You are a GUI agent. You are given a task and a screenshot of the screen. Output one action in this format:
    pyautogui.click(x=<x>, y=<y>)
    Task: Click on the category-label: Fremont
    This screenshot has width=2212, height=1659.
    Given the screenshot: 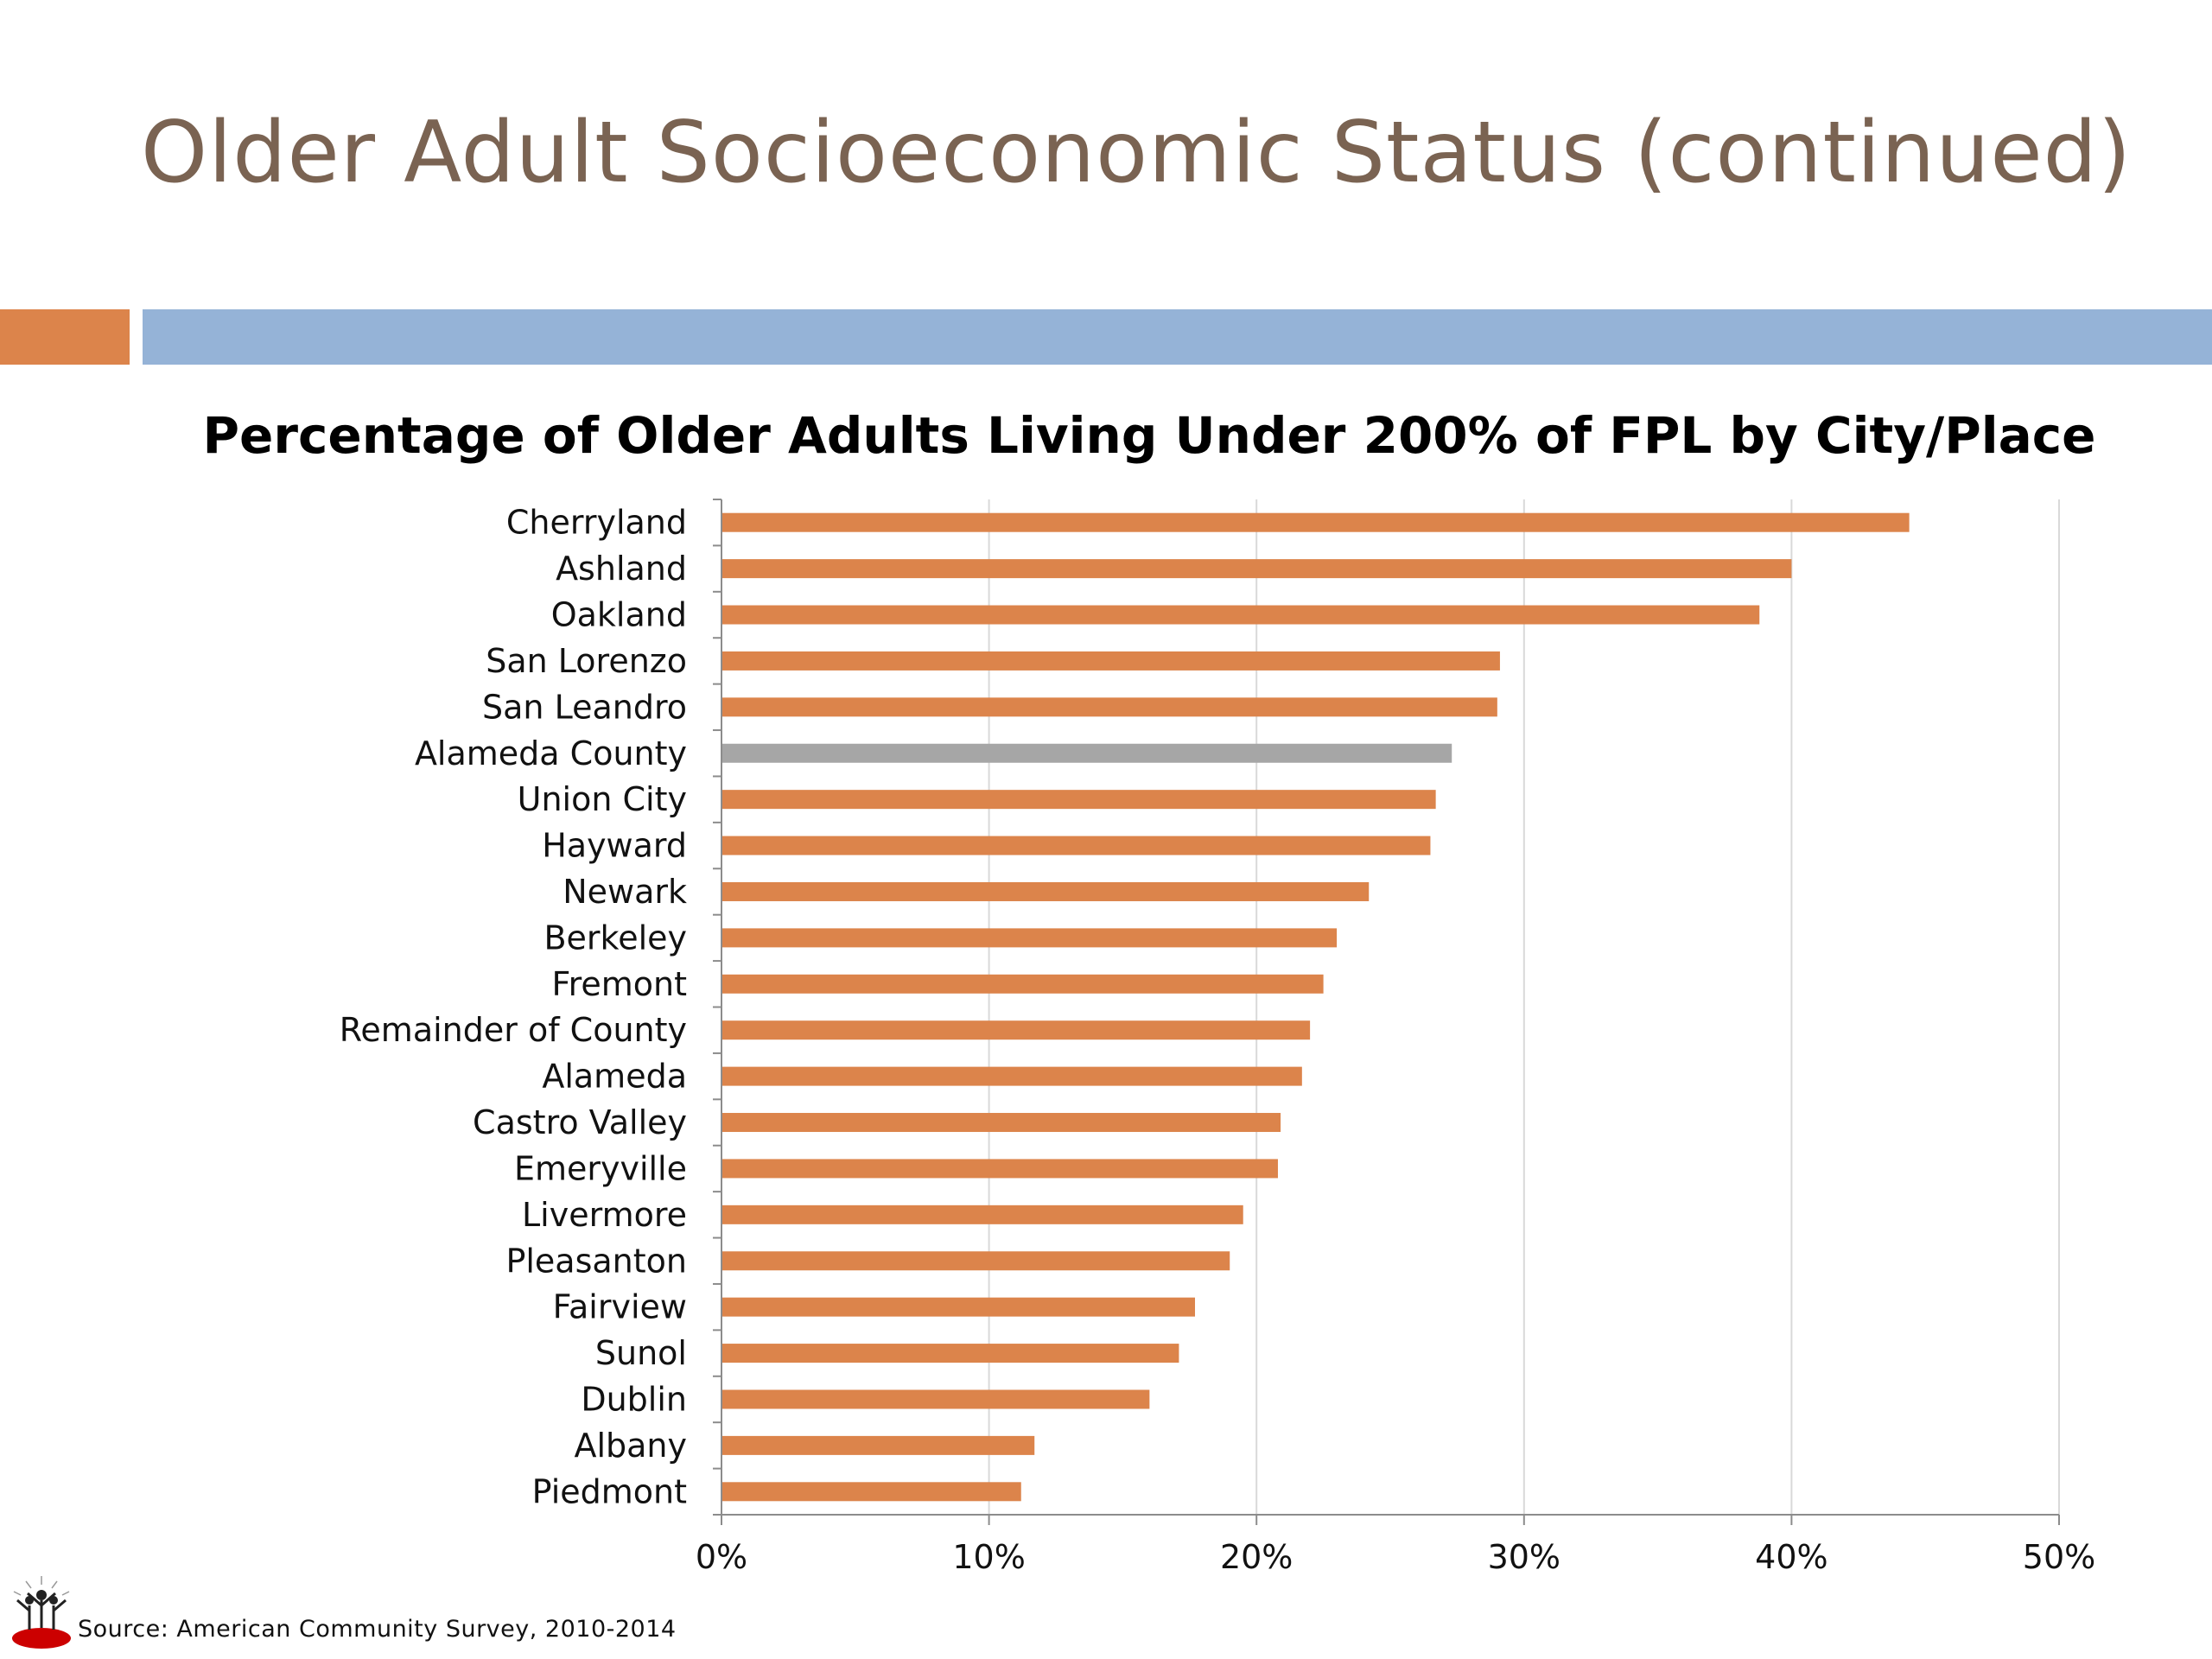 What is the action you would take?
    pyautogui.click(x=619, y=984)
    